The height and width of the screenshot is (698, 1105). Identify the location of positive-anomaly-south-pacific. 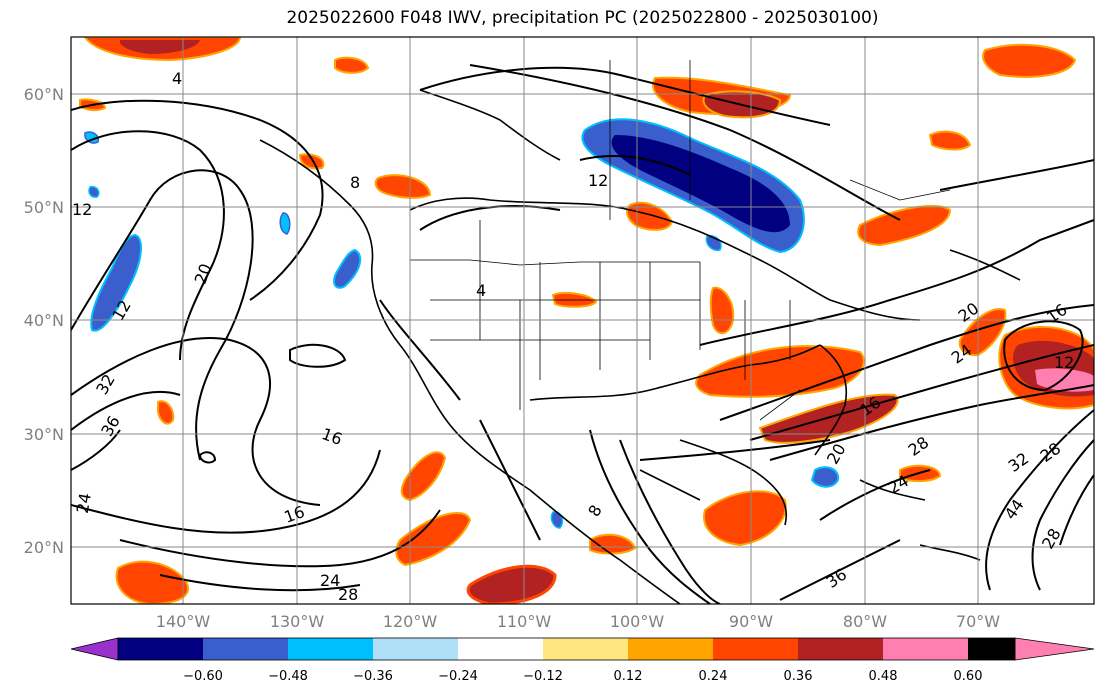
(511, 584).